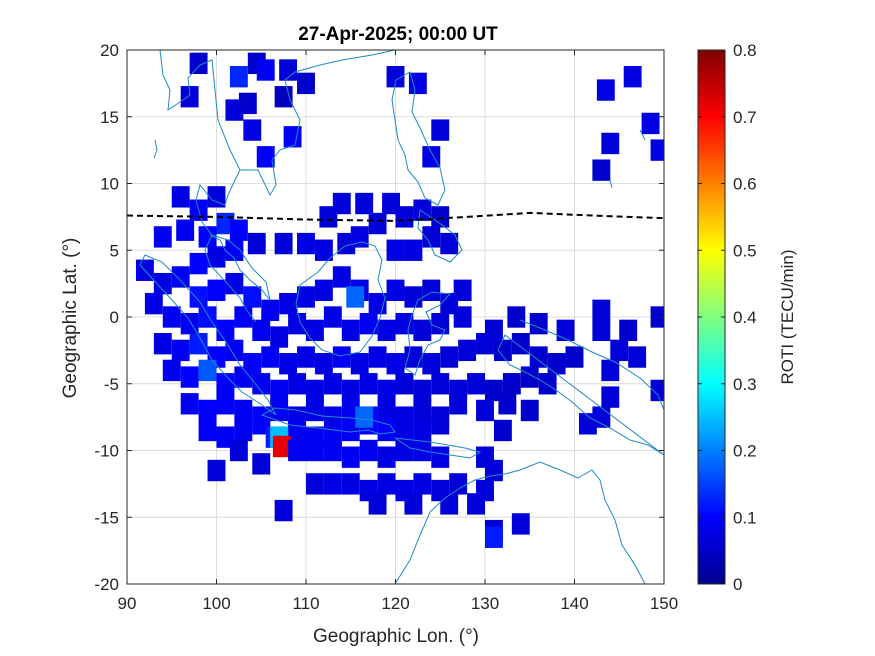  I want to click on y-tick-label: -20, so click(106, 584).